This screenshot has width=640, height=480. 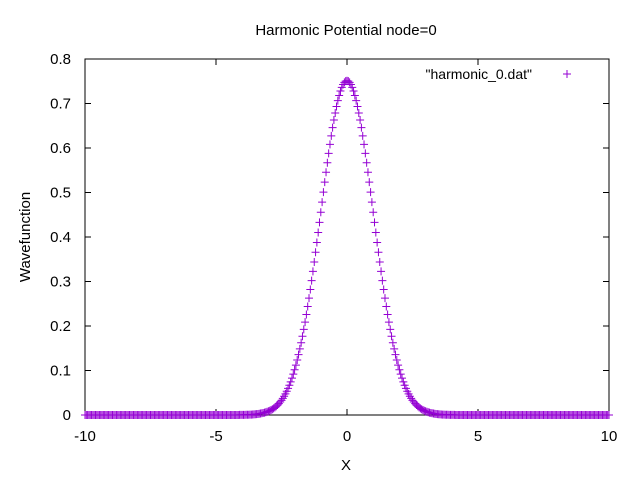 I want to click on y-tick-label: 0.7, so click(x=60, y=104).